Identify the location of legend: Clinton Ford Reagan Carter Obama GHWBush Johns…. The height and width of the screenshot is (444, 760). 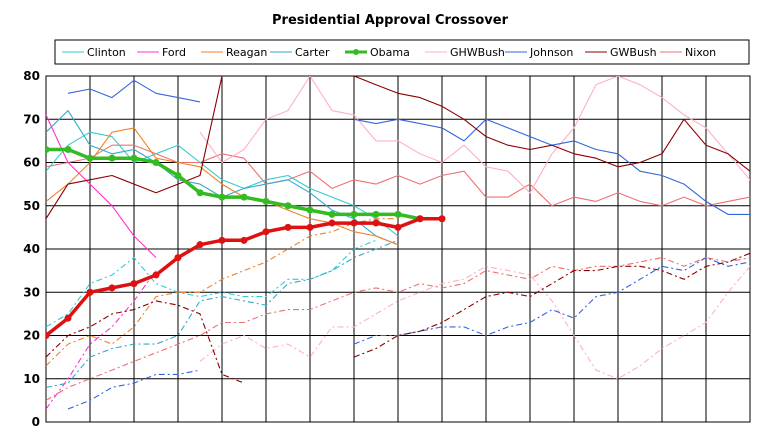
(402, 52).